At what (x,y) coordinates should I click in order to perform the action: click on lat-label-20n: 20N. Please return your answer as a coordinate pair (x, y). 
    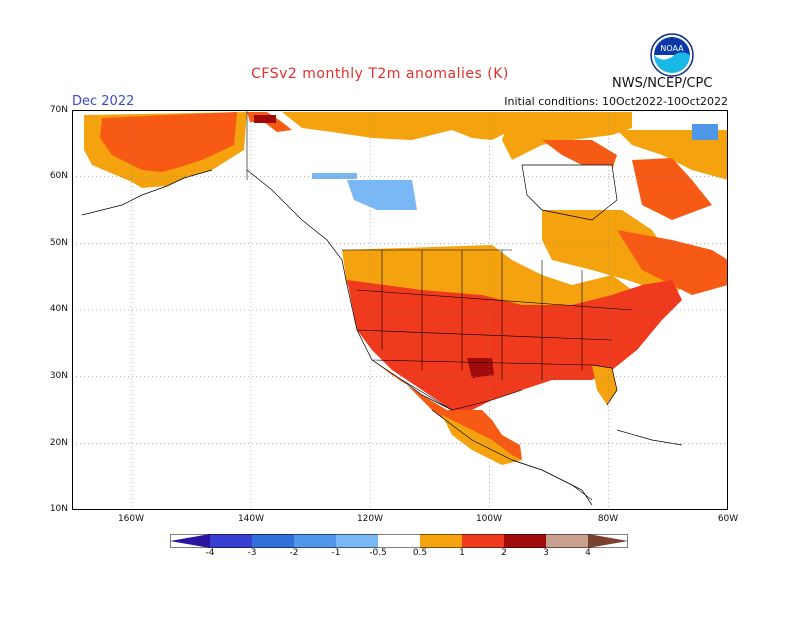
    Looking at the image, I should click on (58, 443).